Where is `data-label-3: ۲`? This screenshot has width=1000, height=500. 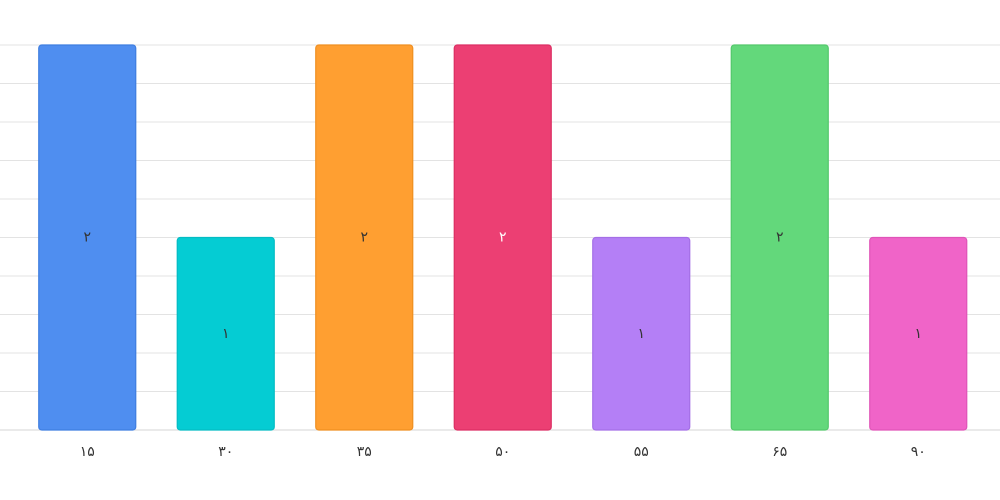
data-label-3: ۲ is located at coordinates (364, 238).